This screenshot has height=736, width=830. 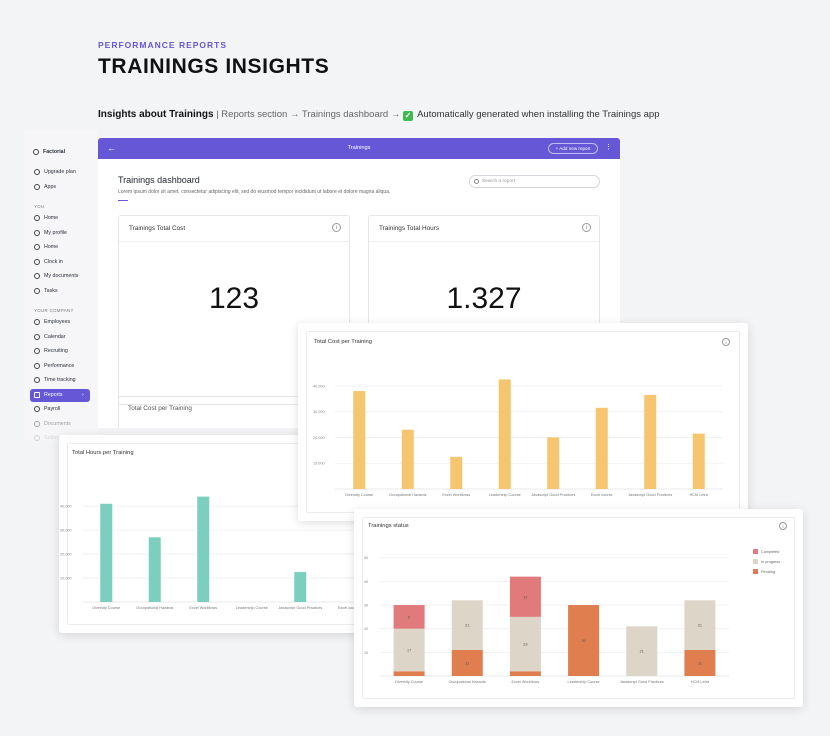 What do you see at coordinates (54, 310) in the screenshot?
I see `sidebar-section-company: YOUR COMPANY` at bounding box center [54, 310].